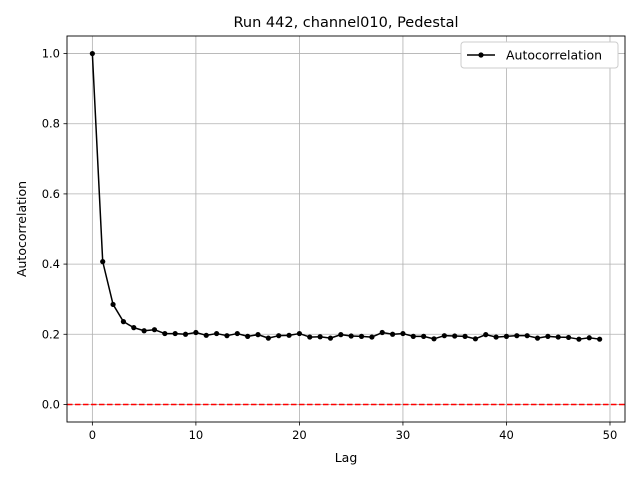  Describe the element at coordinates (51, 404) in the screenshot. I see `y-tick-label: 0.0` at that location.